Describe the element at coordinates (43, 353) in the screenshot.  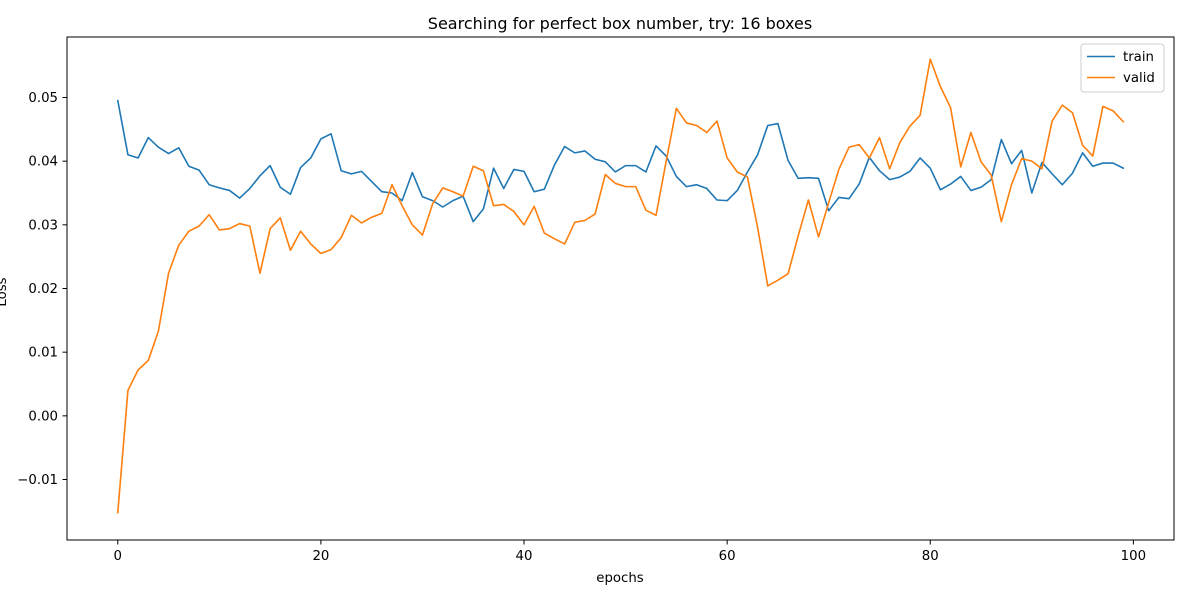
I see `y-tick-label: 0.01` at that location.